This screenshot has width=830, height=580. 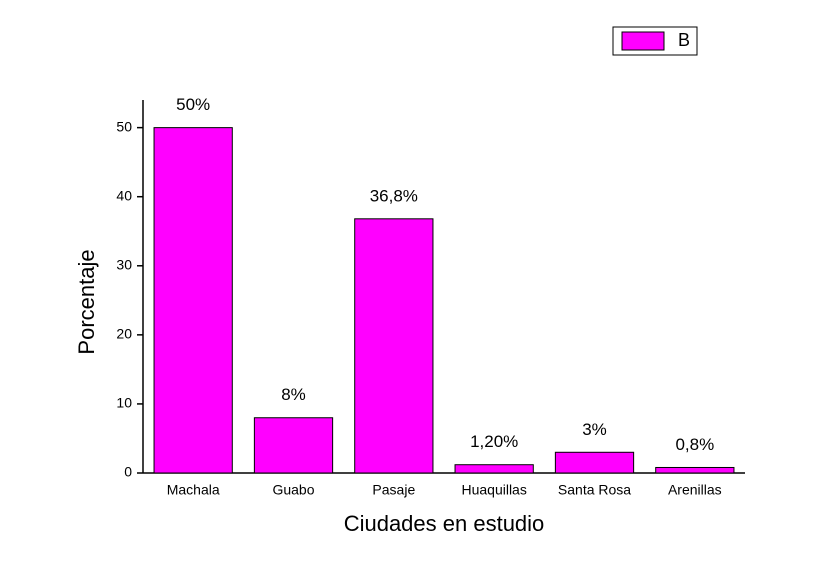 I want to click on y-axis-label: Porcentaje, so click(x=86, y=301).